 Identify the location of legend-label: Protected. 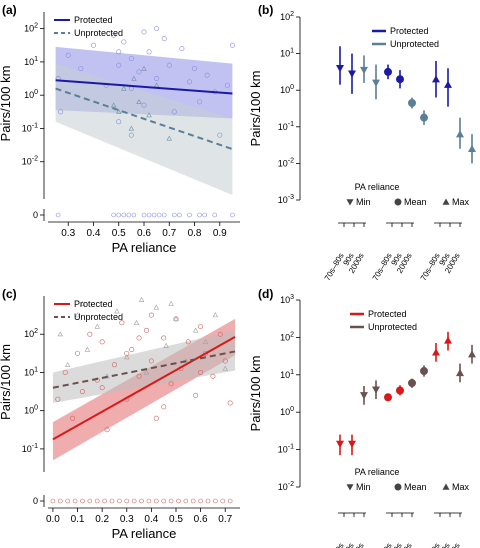
(387, 314).